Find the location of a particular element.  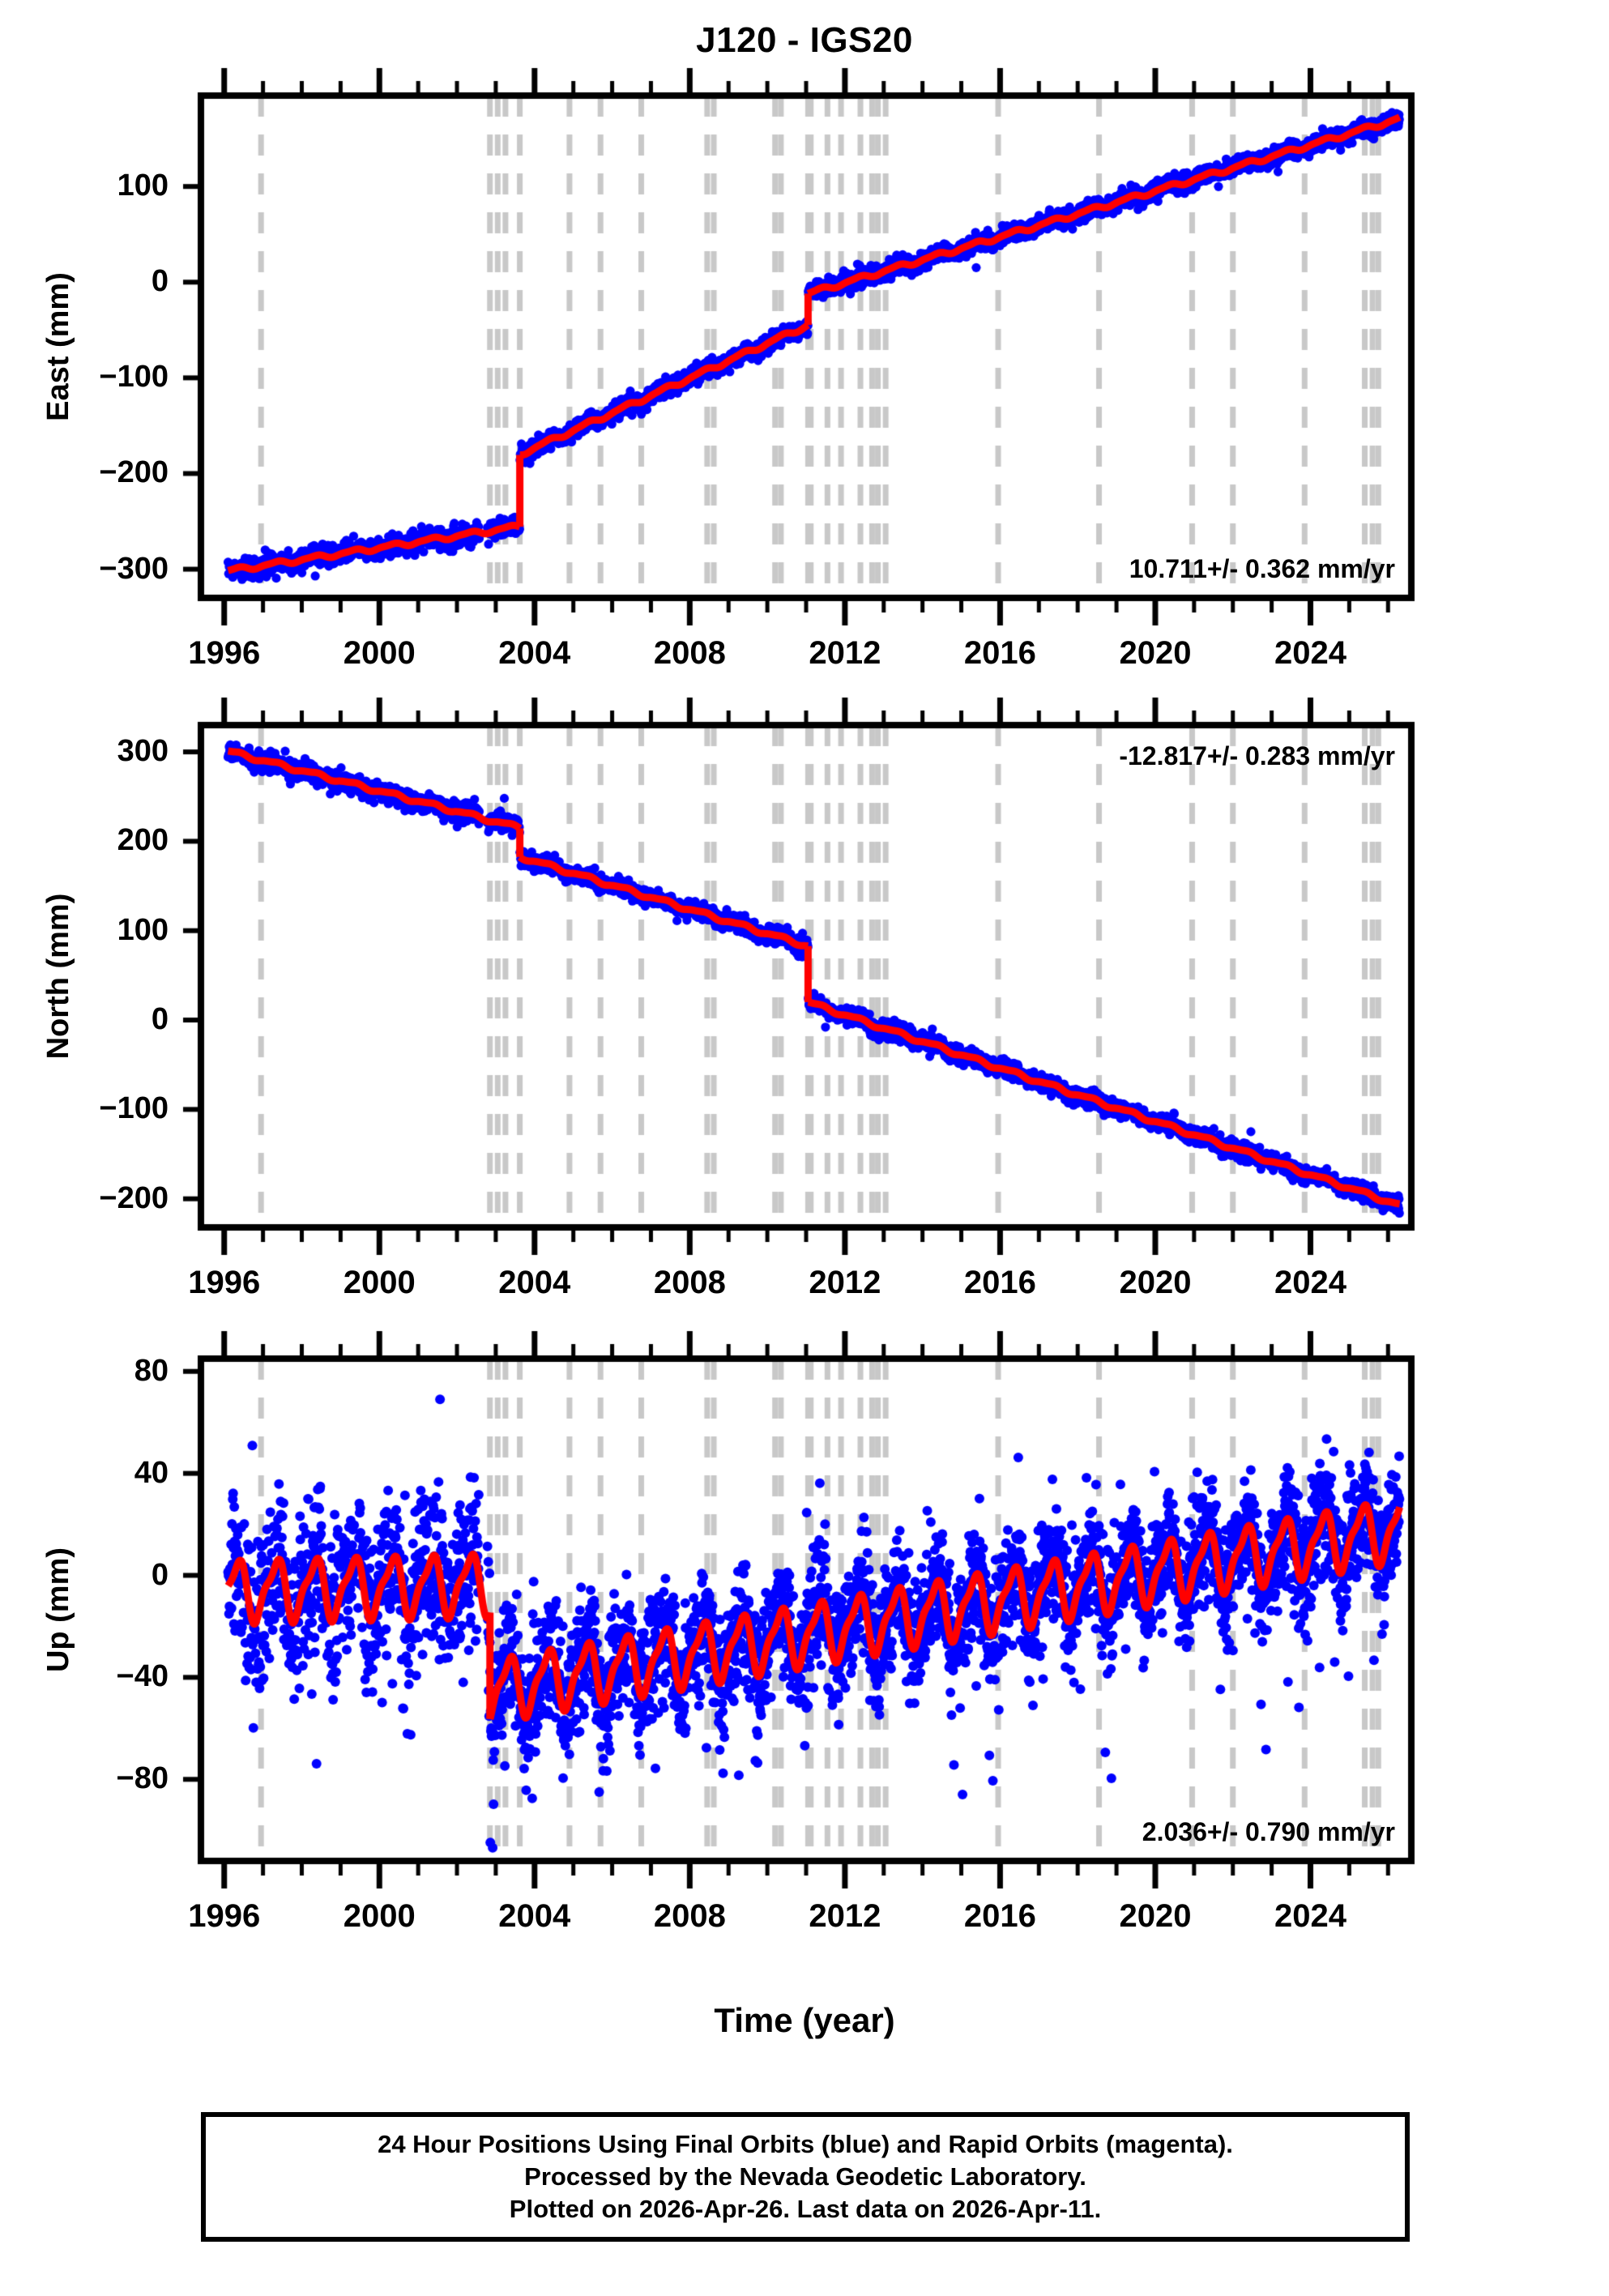

east-ytick-0: 100 is located at coordinates (143, 186).